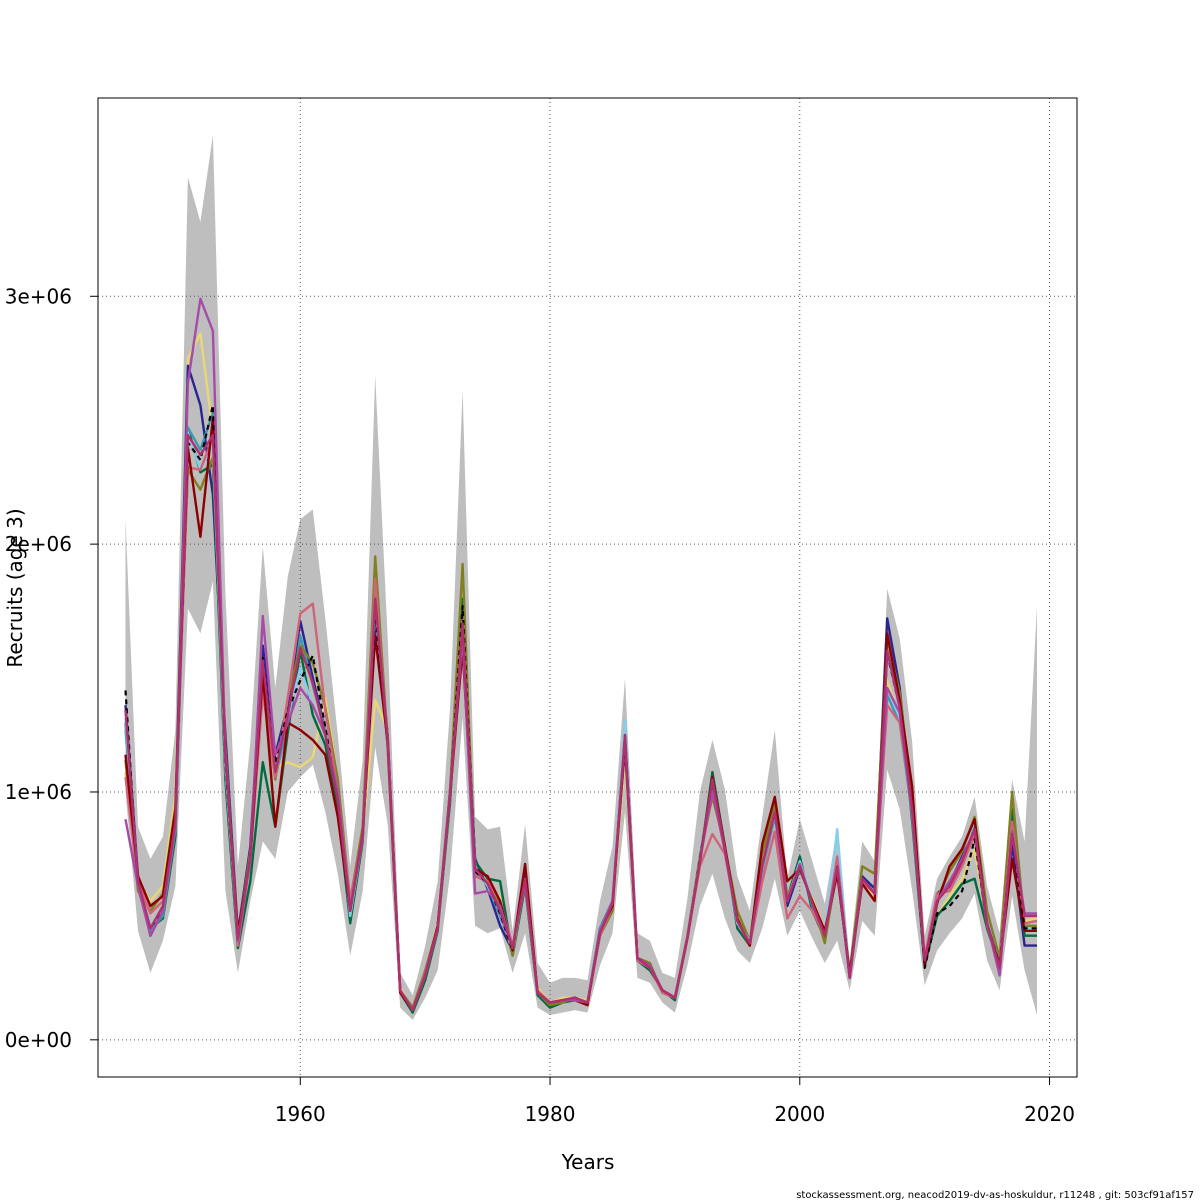 The image size is (1200, 1200). I want to click on x-tick-label: 1960, so click(300, 1114).